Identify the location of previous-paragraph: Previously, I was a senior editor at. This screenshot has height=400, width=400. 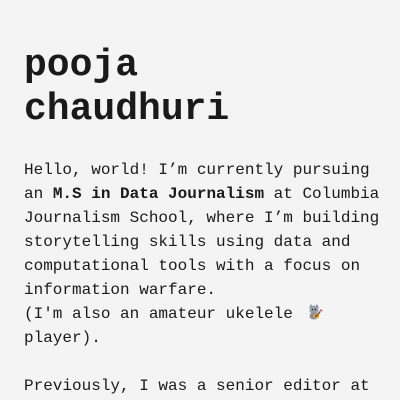
(204, 386).